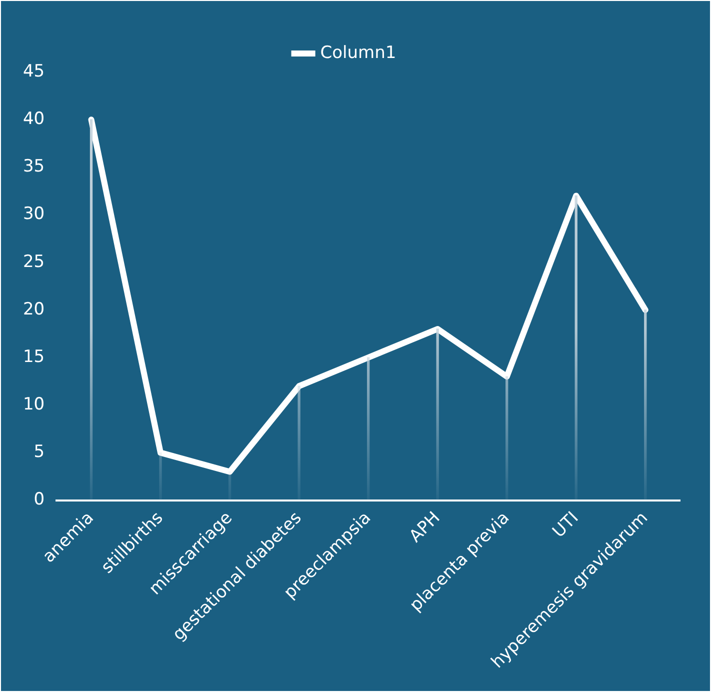 Image resolution: width=711 pixels, height=692 pixels. I want to click on y-tick-label: 35, so click(33, 166).